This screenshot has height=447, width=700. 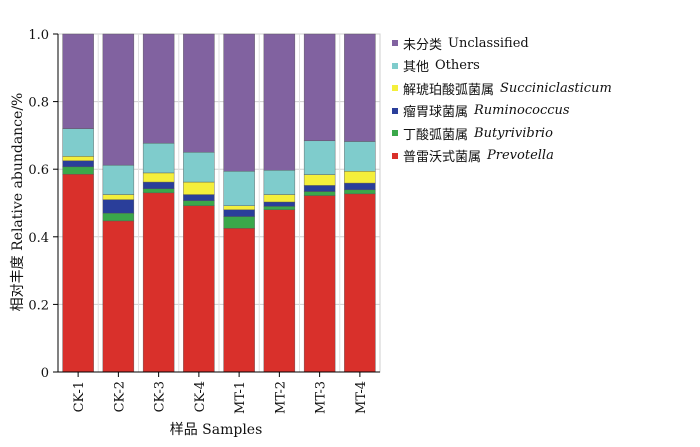 What do you see at coordinates (78, 273) in the screenshot?
I see `bar-segment-CK-1-Prevotella` at bounding box center [78, 273].